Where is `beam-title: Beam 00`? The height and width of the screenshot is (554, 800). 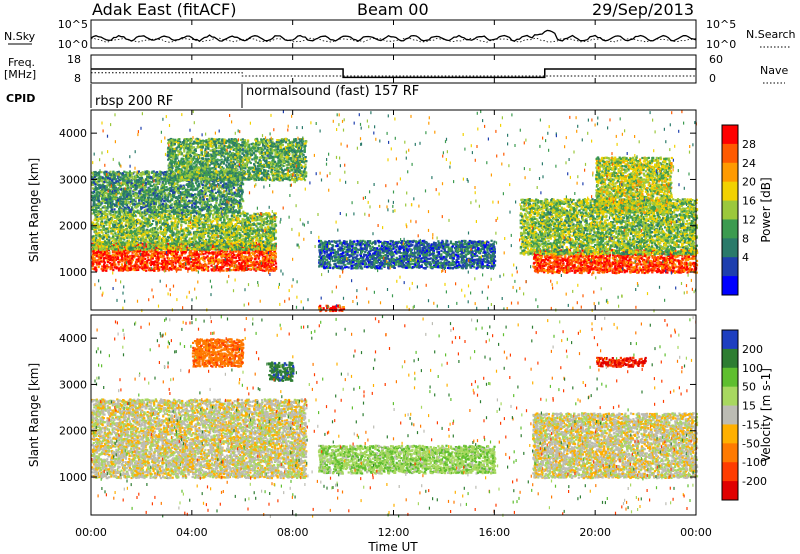
beam-title: Beam 00 is located at coordinates (393, 9).